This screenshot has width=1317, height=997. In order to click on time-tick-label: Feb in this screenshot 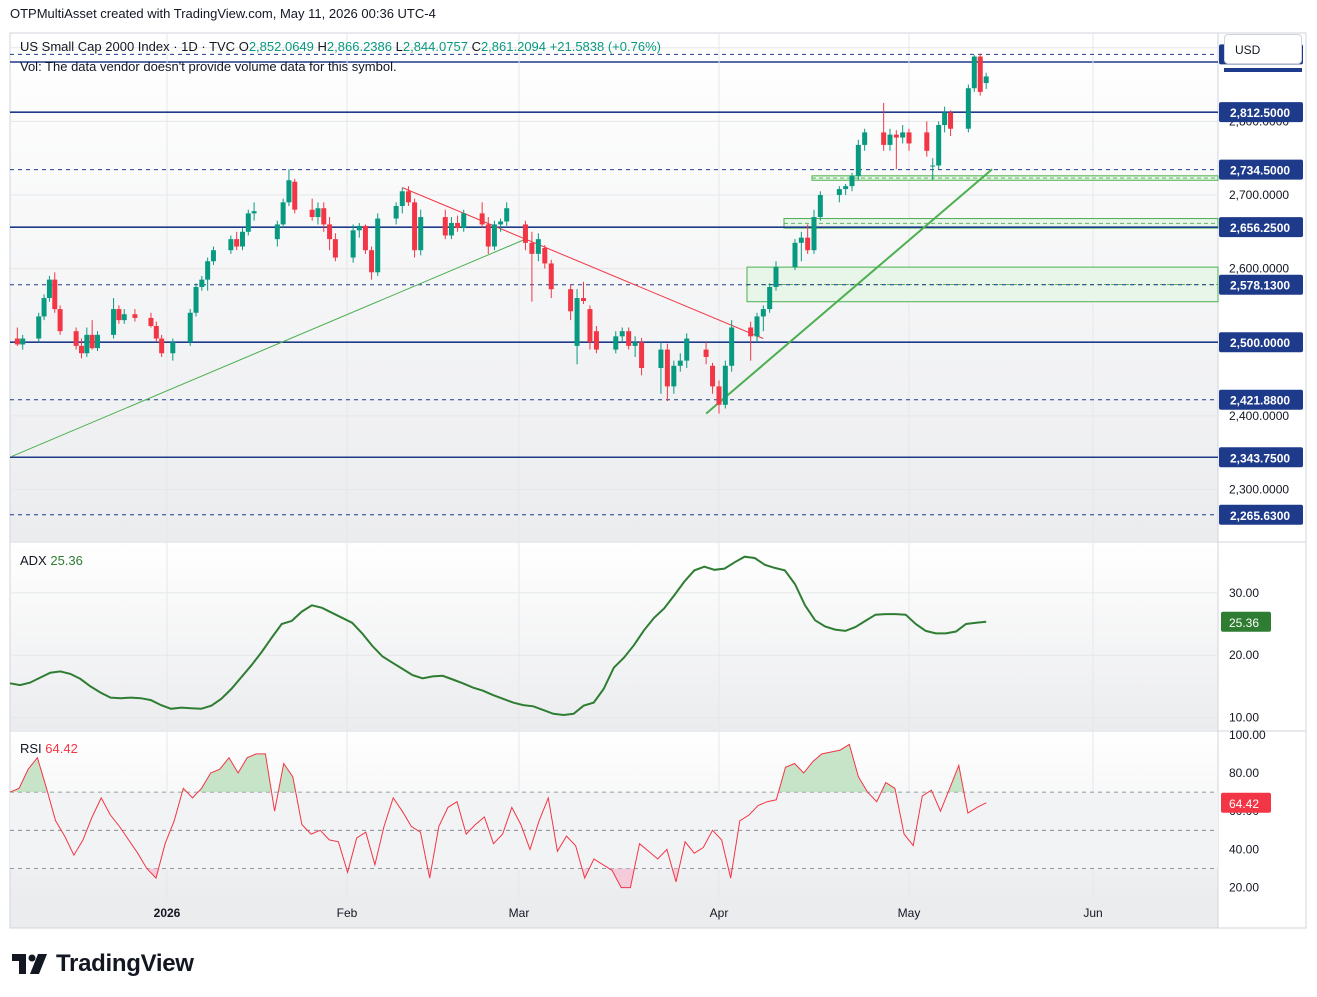, I will do `click(347, 913)`.